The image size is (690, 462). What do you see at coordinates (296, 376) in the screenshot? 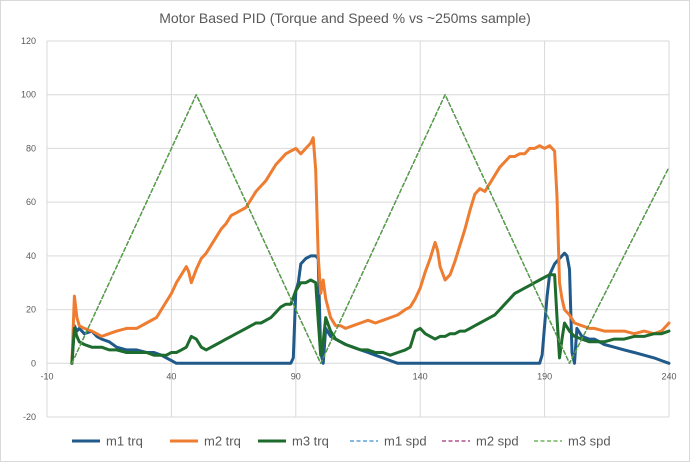
I see `x-tick-label: 90` at bounding box center [296, 376].